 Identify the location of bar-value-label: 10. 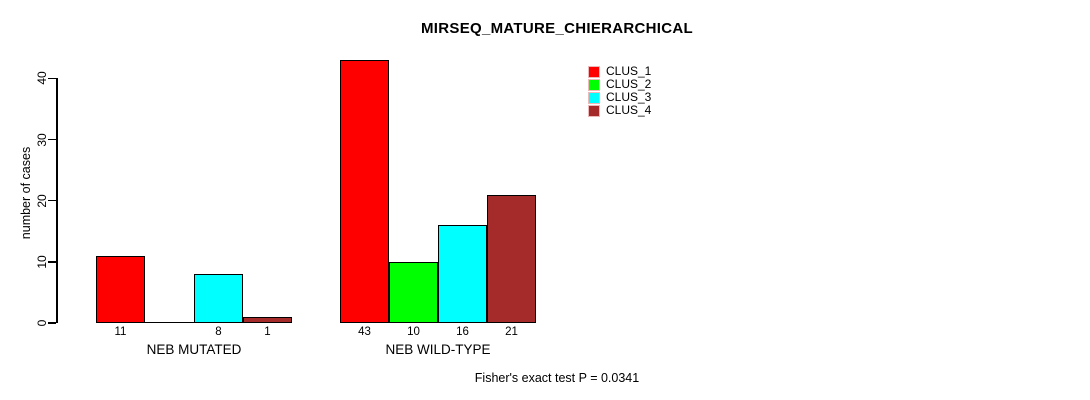
(413, 332).